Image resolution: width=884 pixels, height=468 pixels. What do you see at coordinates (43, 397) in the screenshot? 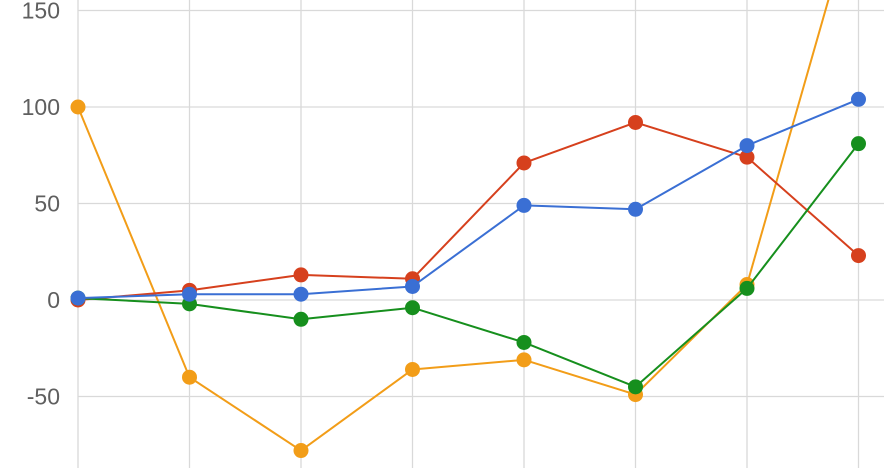
I see `y-tick-label: -50` at bounding box center [43, 397].